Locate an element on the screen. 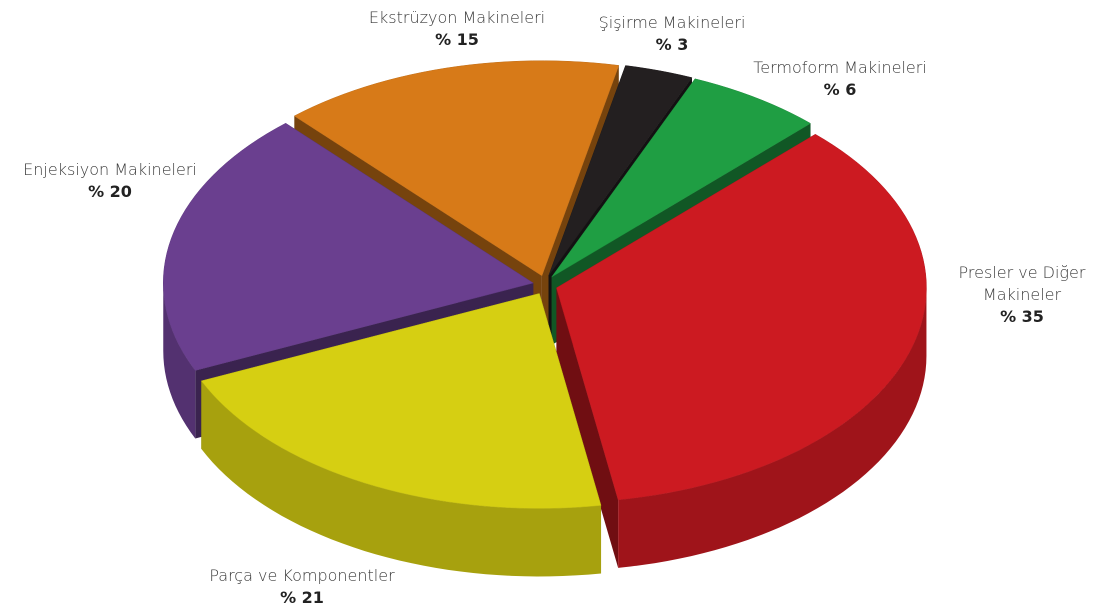  slice-label: Ekstrüzyon Makineleri % 15 is located at coordinates (457, 29).